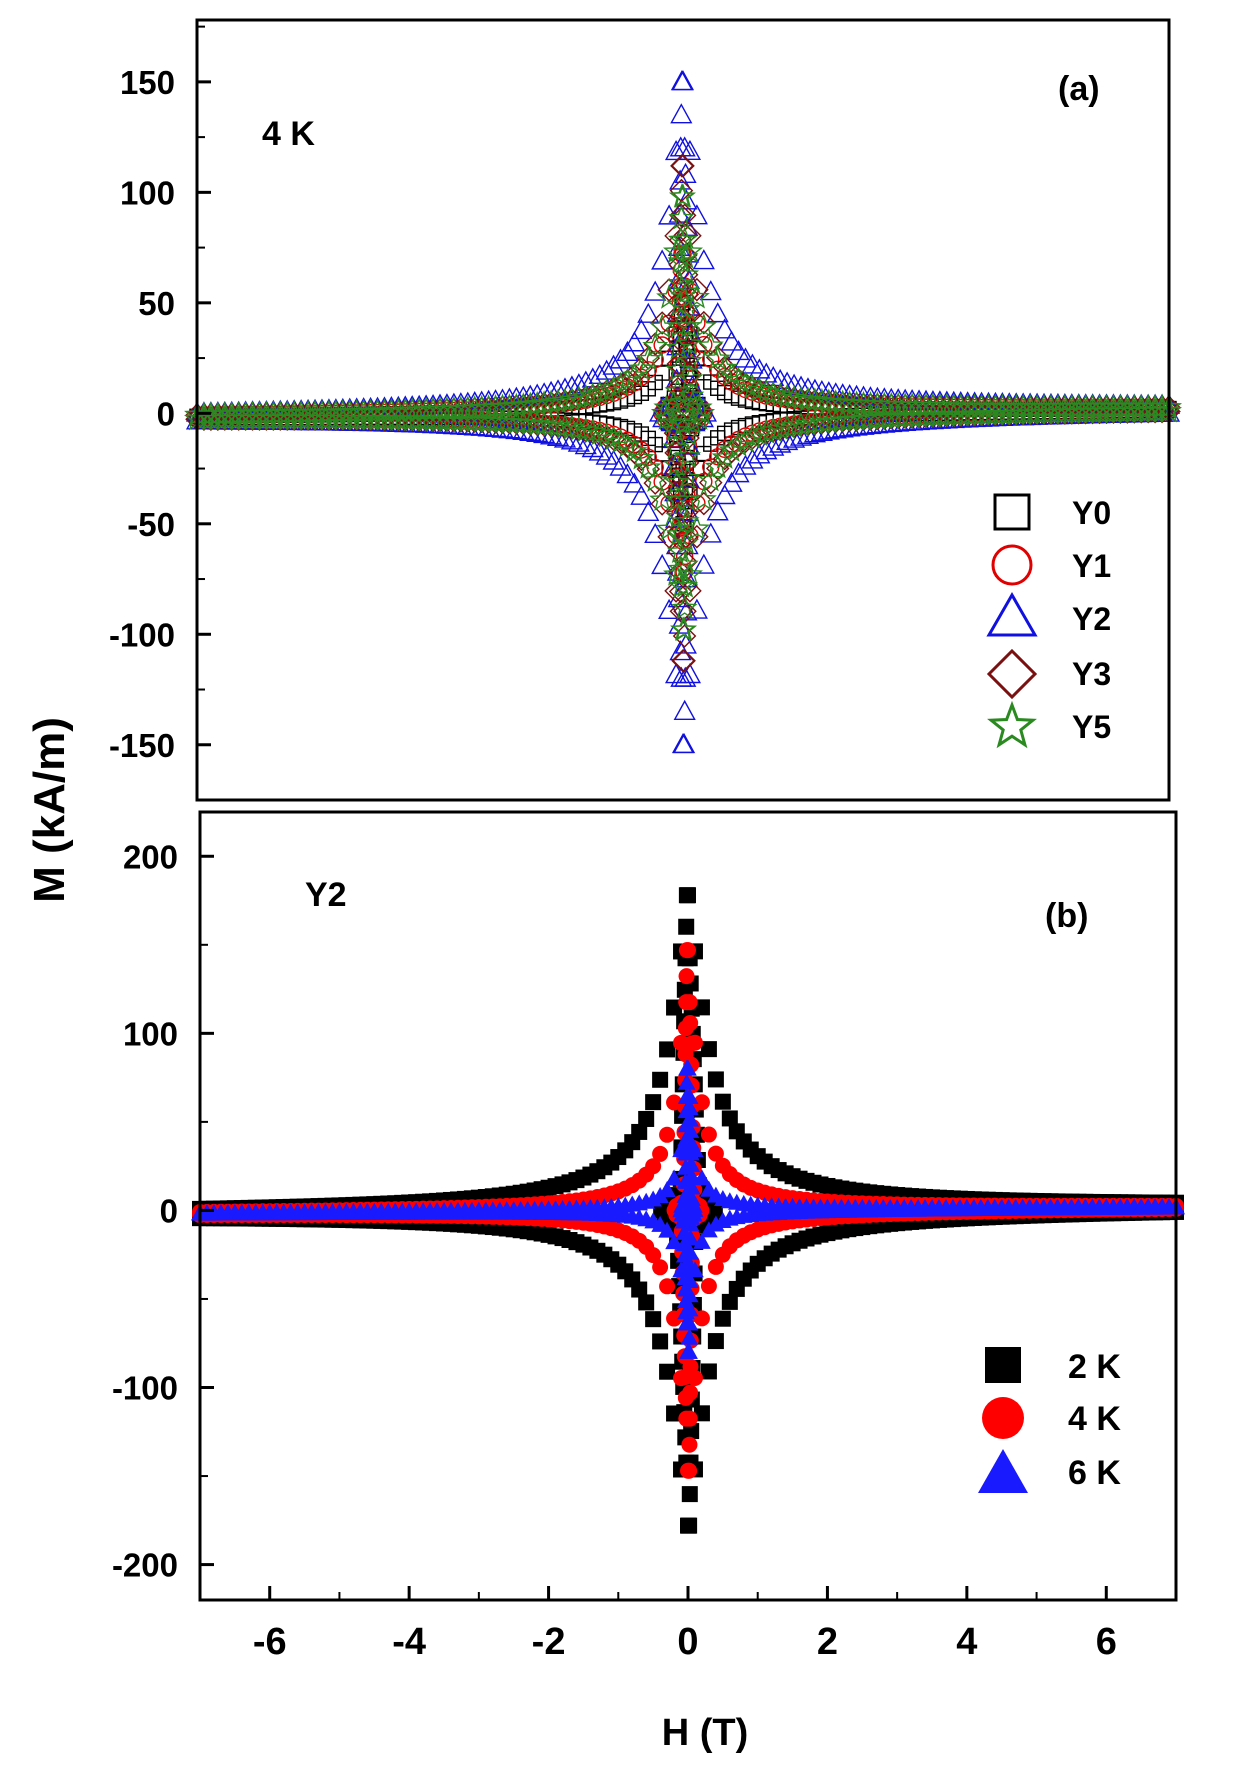 The width and height of the screenshot is (1236, 1776). I want to click on legend-label-4k: 4 K, so click(1094, 1419).